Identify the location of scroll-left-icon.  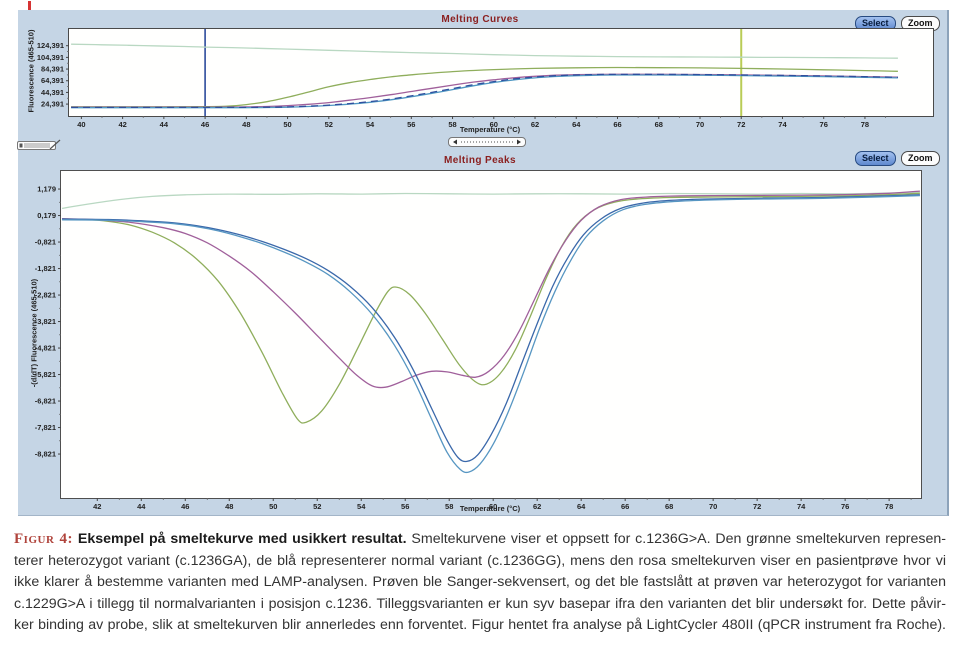
(455, 142).